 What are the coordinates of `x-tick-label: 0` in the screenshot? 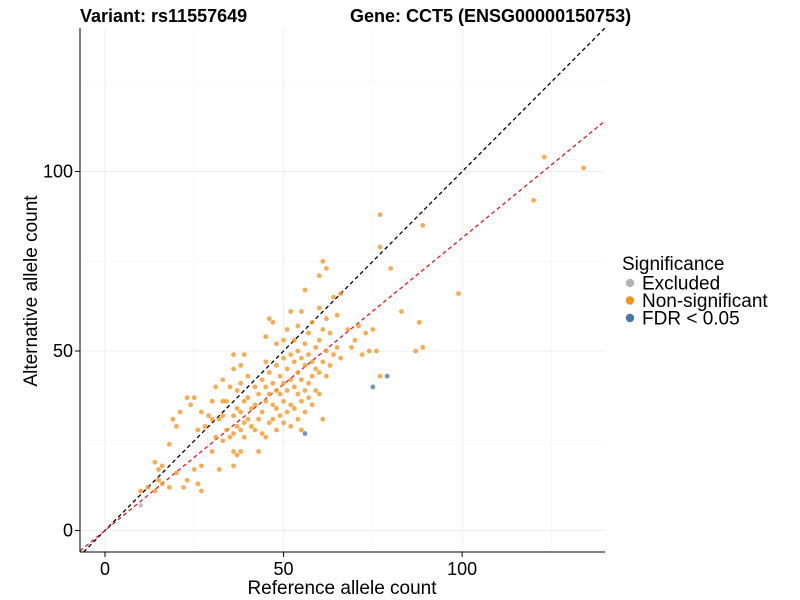 It's located at (105, 569).